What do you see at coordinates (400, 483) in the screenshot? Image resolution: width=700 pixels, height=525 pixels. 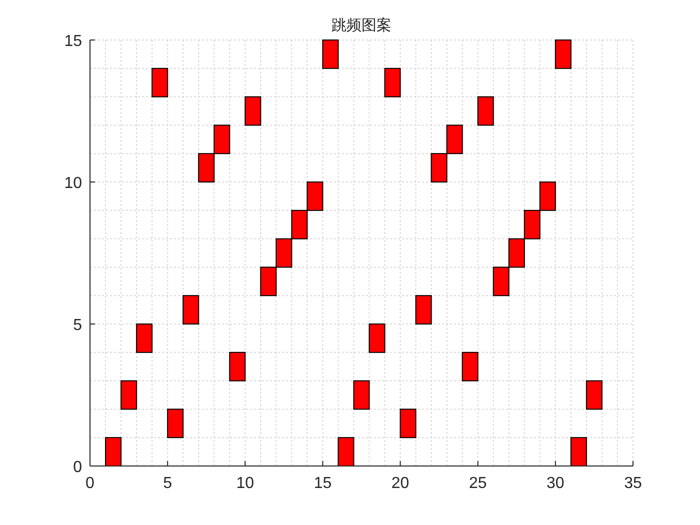 I see `x-tick-label: 20` at bounding box center [400, 483].